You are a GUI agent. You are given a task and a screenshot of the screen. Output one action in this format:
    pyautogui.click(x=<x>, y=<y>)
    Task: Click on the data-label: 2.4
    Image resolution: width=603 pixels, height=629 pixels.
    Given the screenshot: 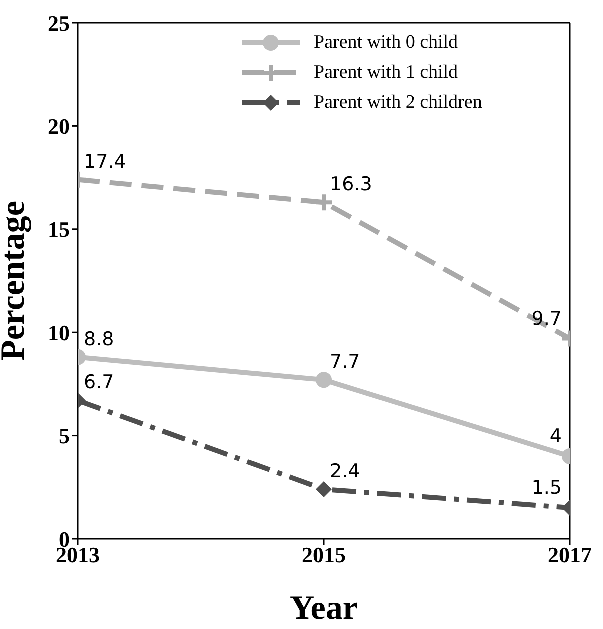 What is the action you would take?
    pyautogui.click(x=345, y=471)
    